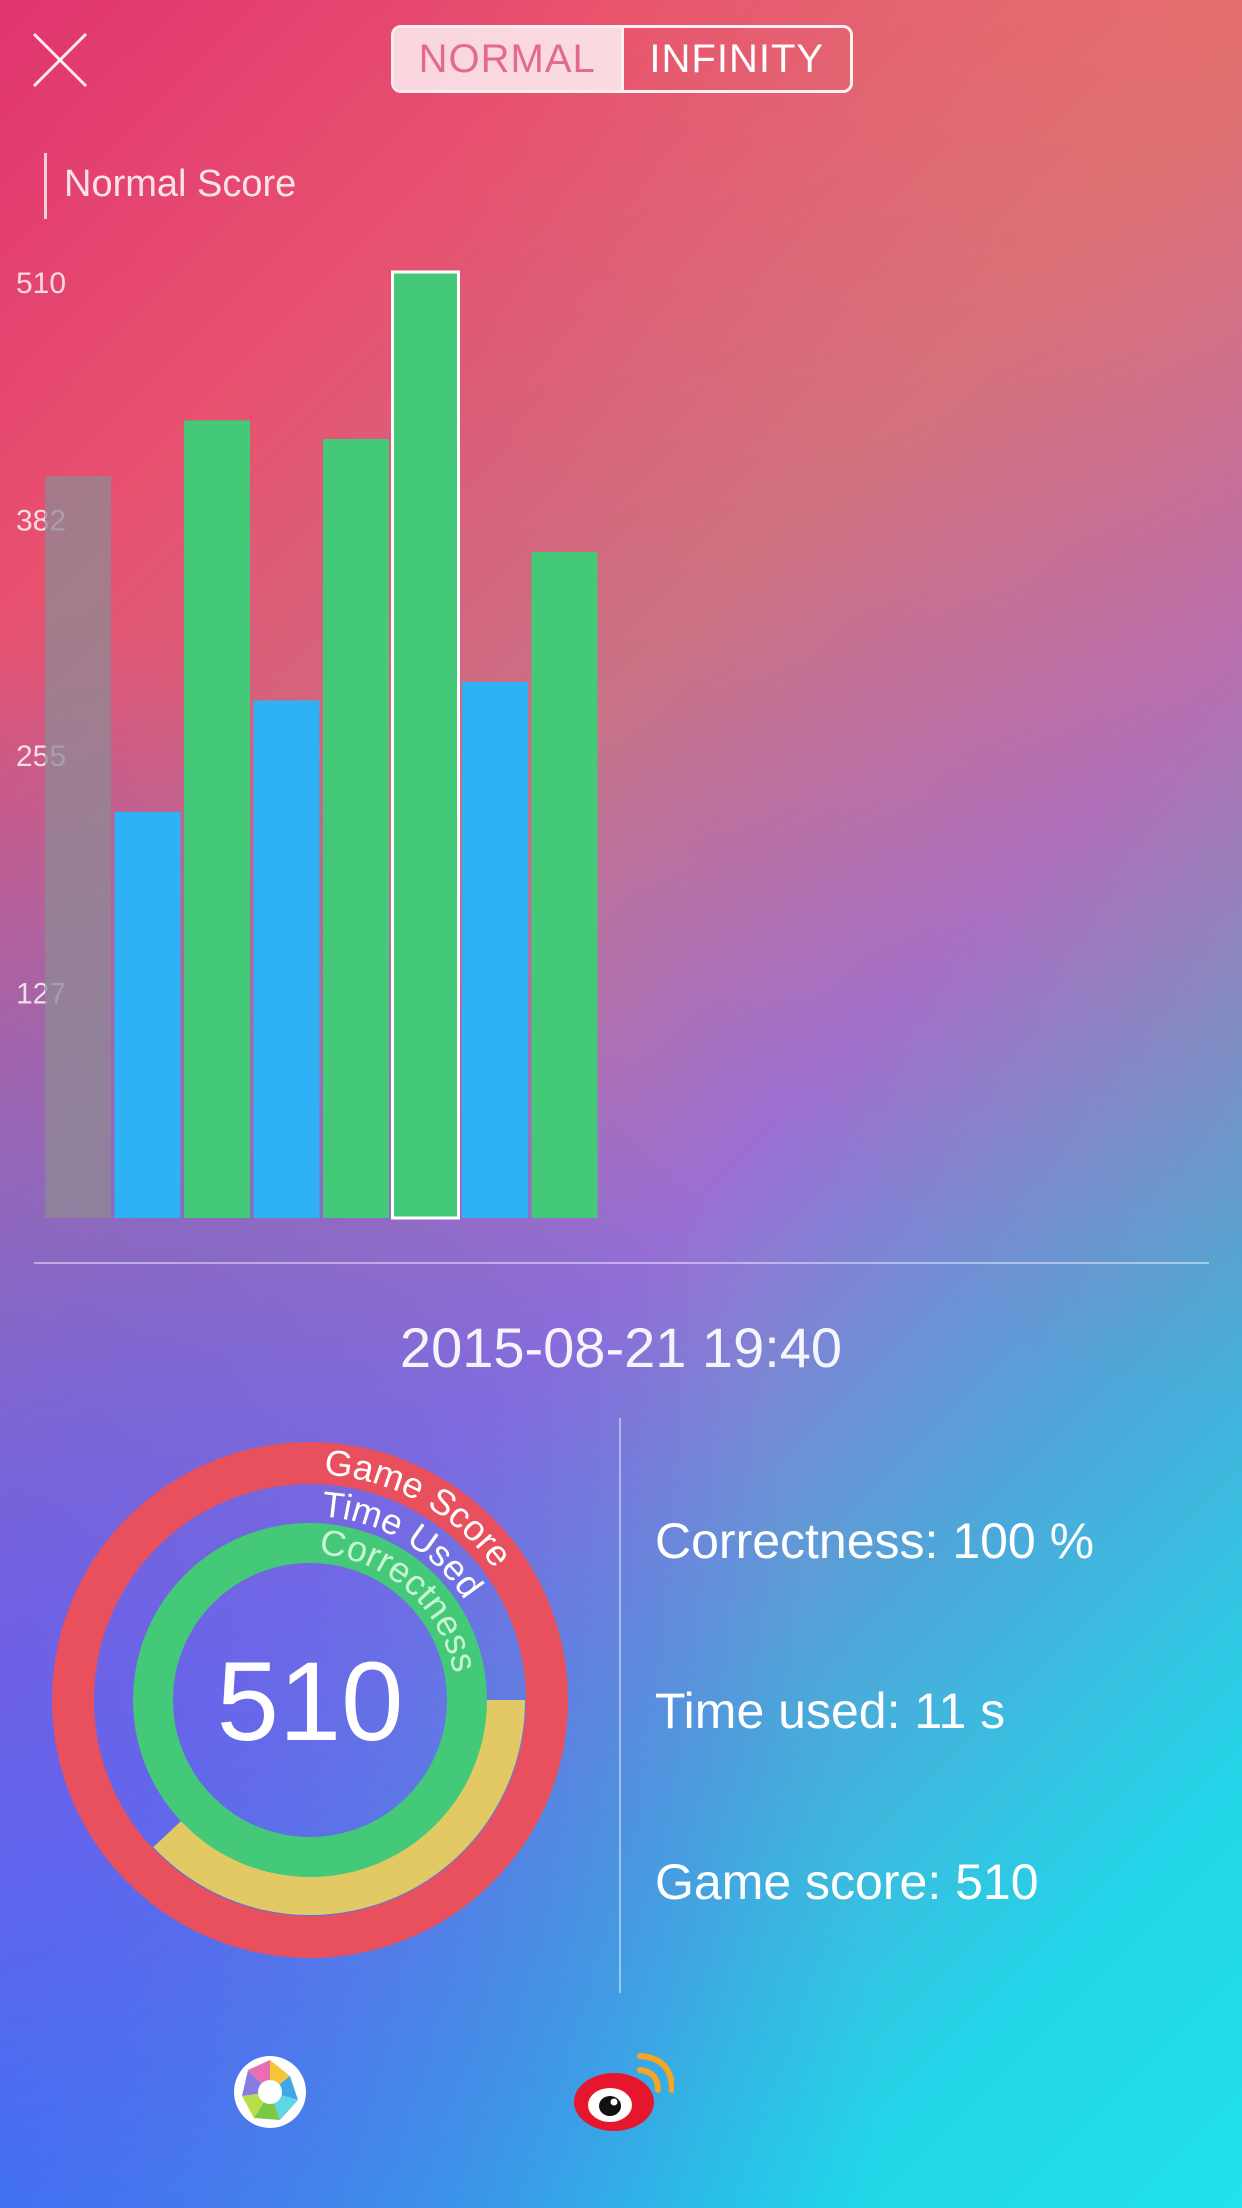 The height and width of the screenshot is (2208, 1242). Describe the element at coordinates (621, 1263) in the screenshot. I see `divider` at that location.